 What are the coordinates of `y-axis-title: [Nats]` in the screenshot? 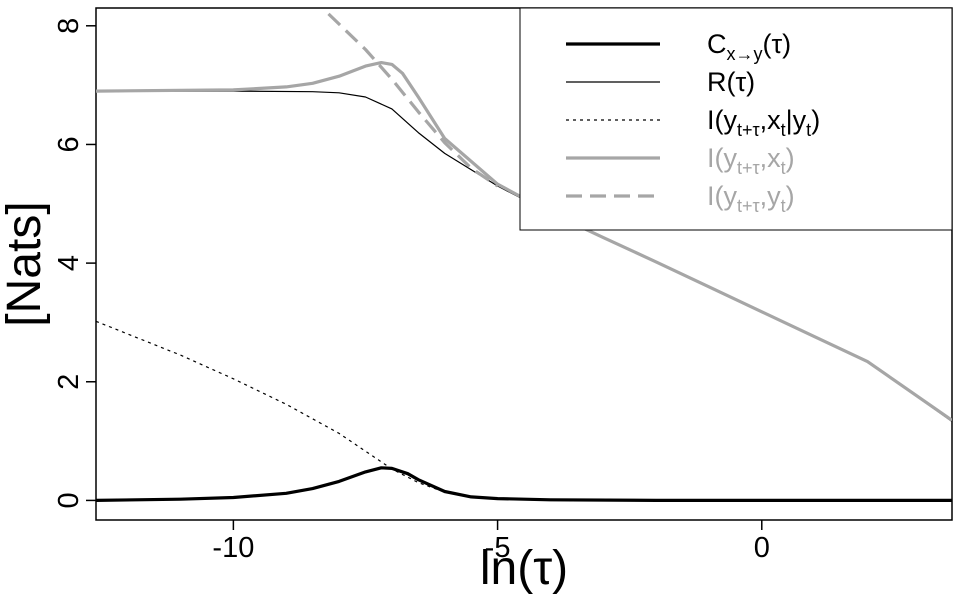 It's located at (25, 263).